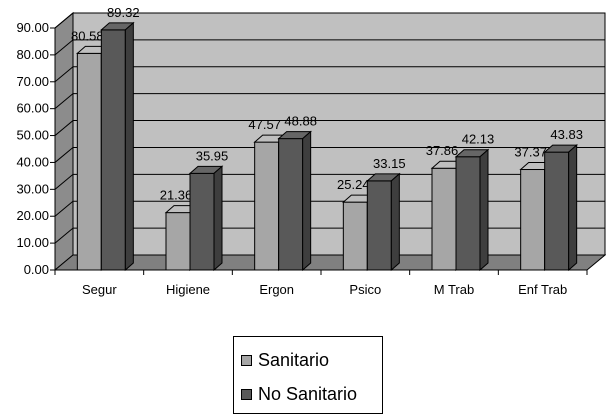 The width and height of the screenshot is (606, 414). What do you see at coordinates (530, 152) in the screenshot?
I see `data-label: 37.37` at bounding box center [530, 152].